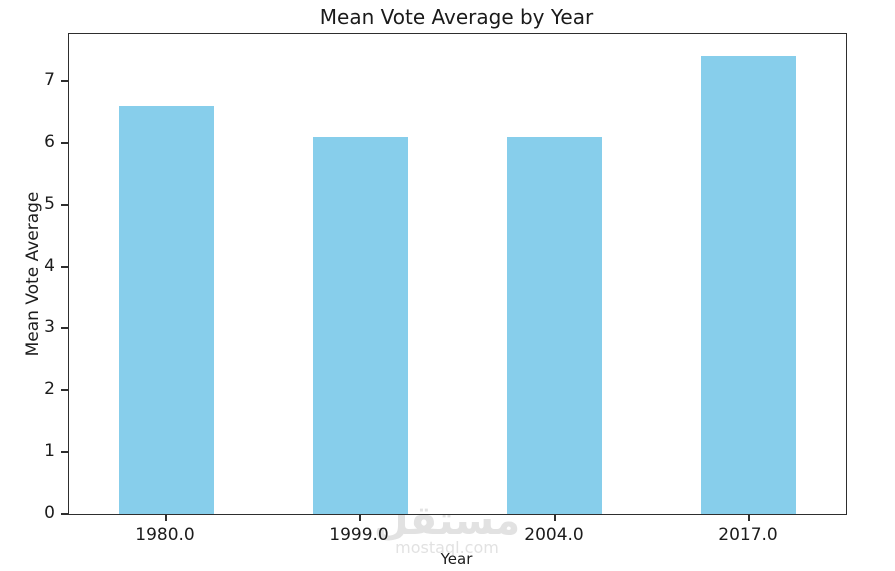 The image size is (895, 571). I want to click on x-tick-label: 1999.0, so click(359, 535).